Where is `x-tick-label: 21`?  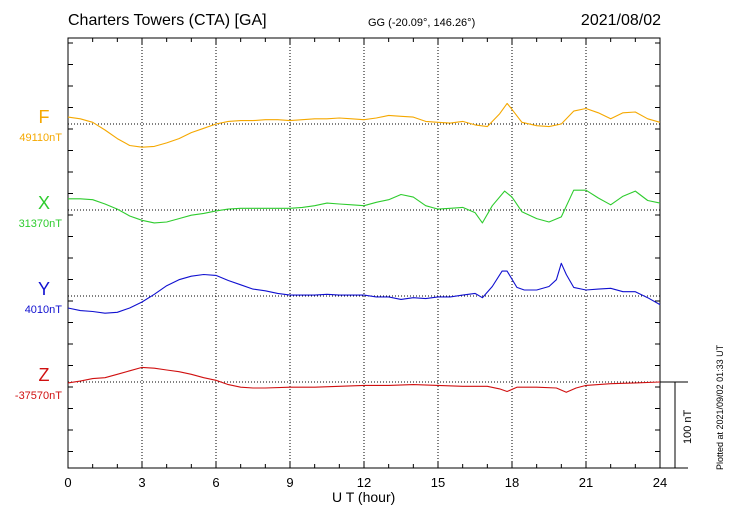 x-tick-label: 21 is located at coordinates (586, 482).